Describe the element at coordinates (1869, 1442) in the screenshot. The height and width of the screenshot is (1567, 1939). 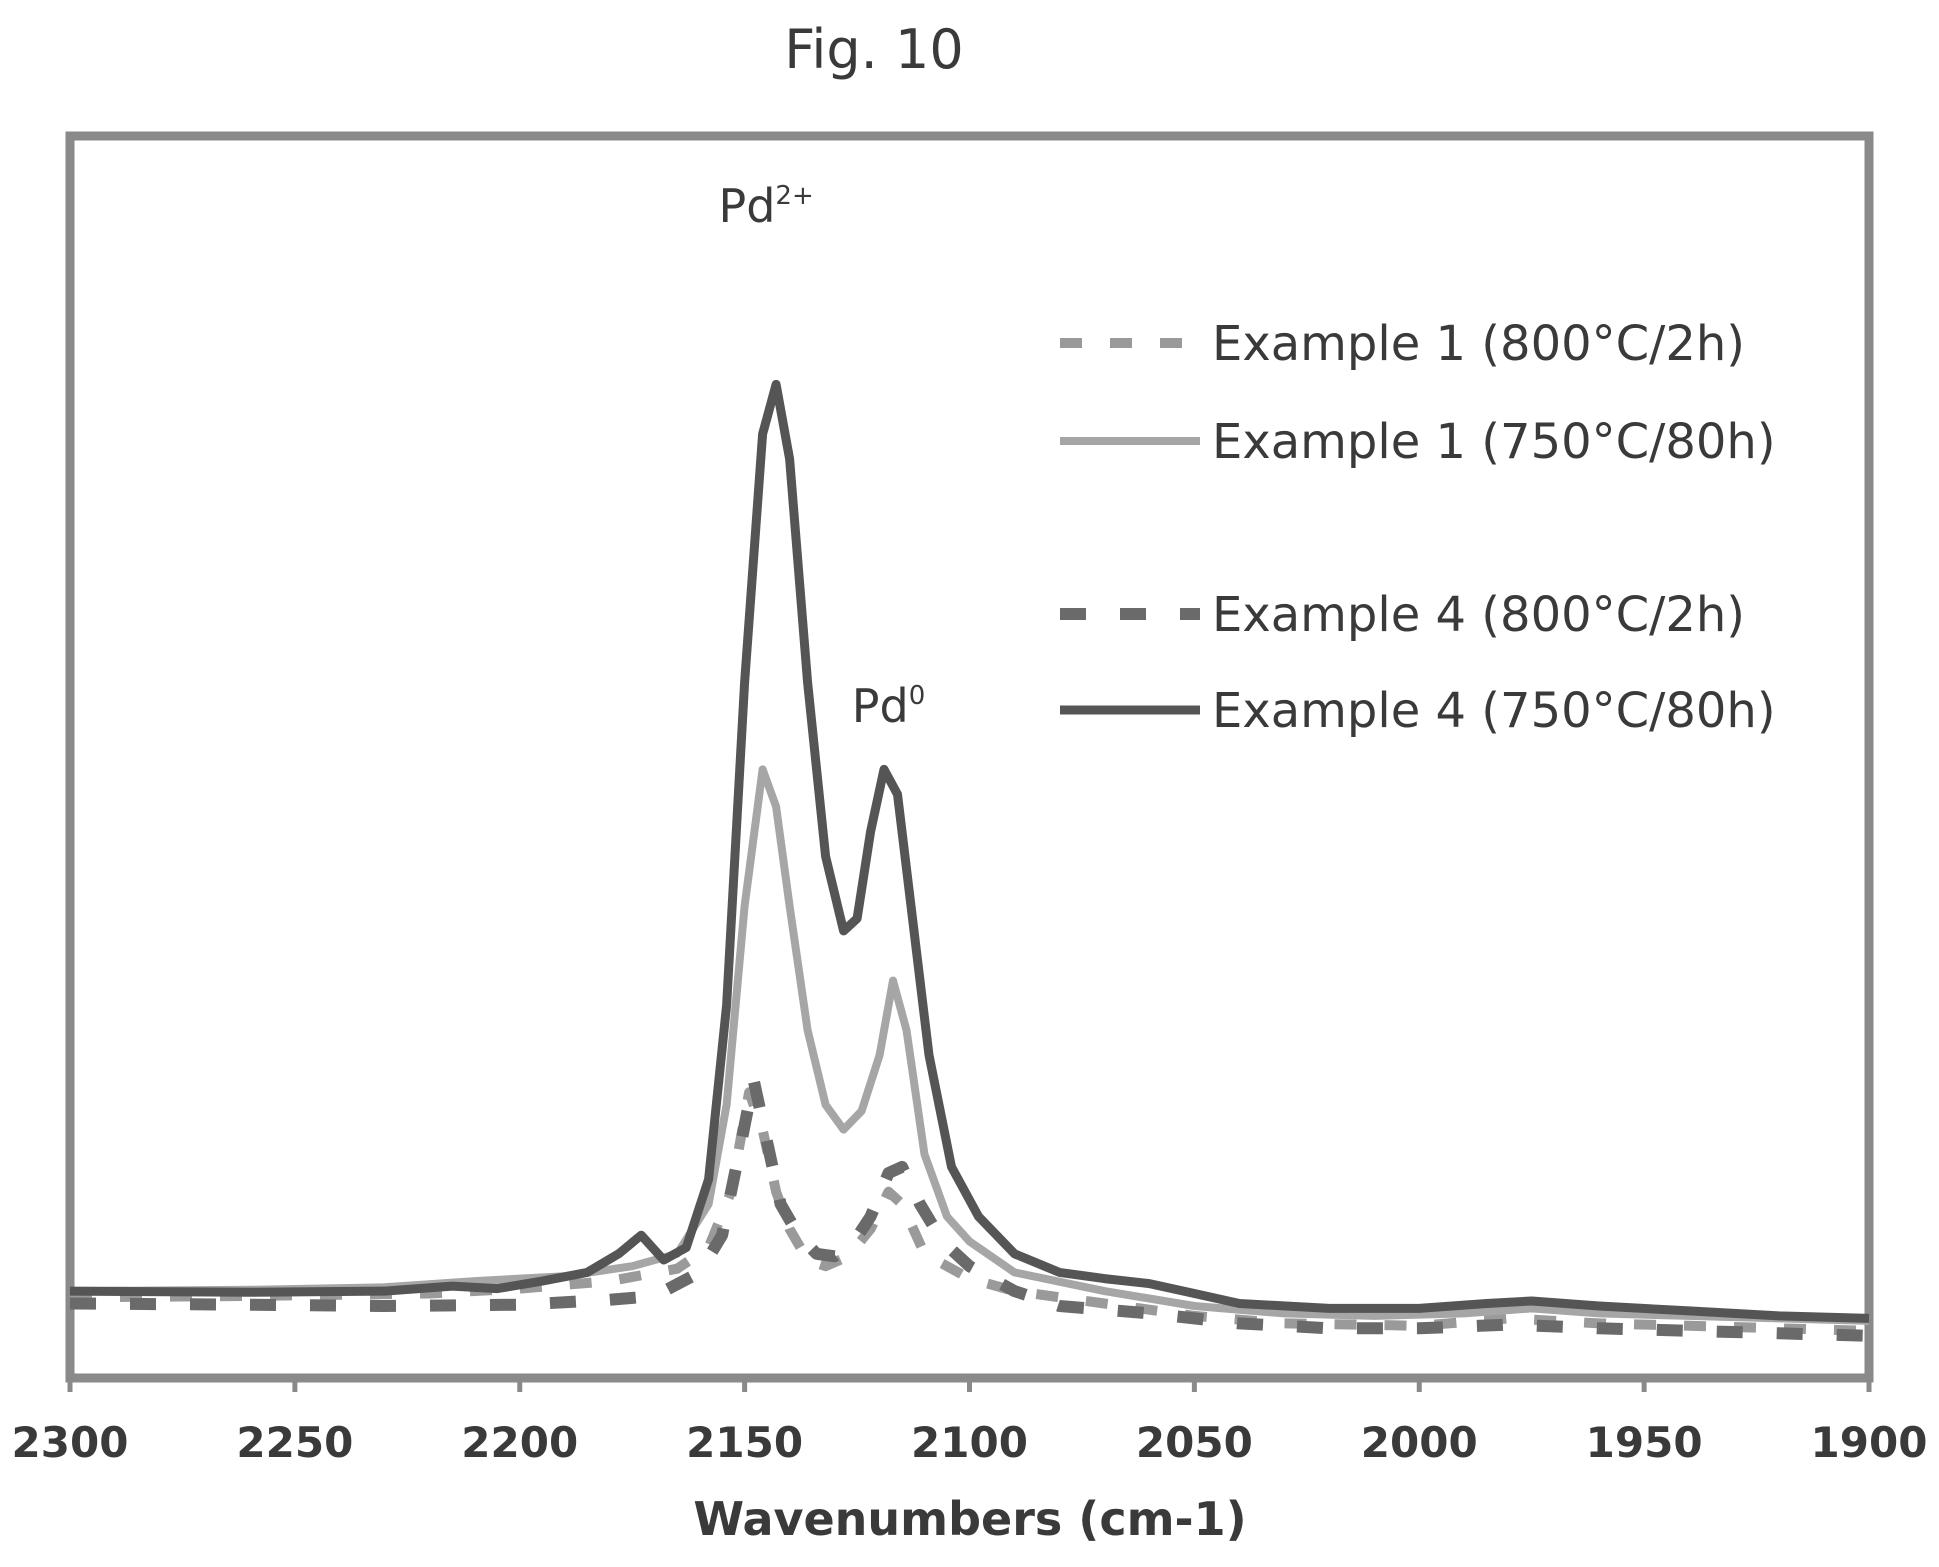
I see `x-tick-label: 1900` at that location.